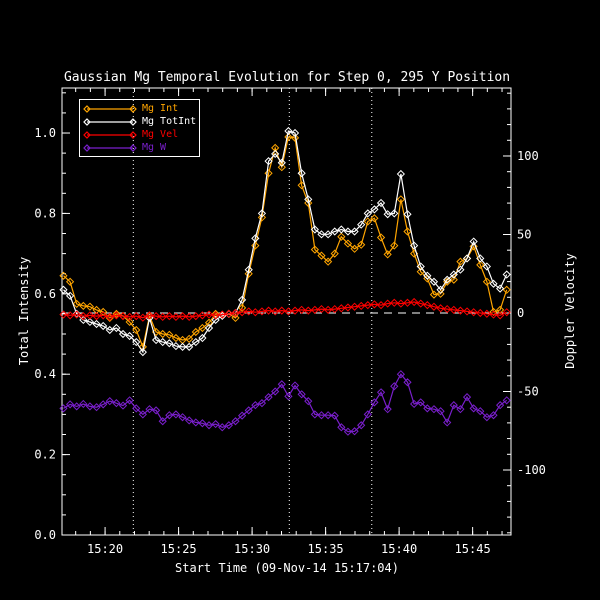 The image size is (600, 600). Describe the element at coordinates (140, 148) in the screenshot. I see `legend-item-mg-w: Mg W` at that location.